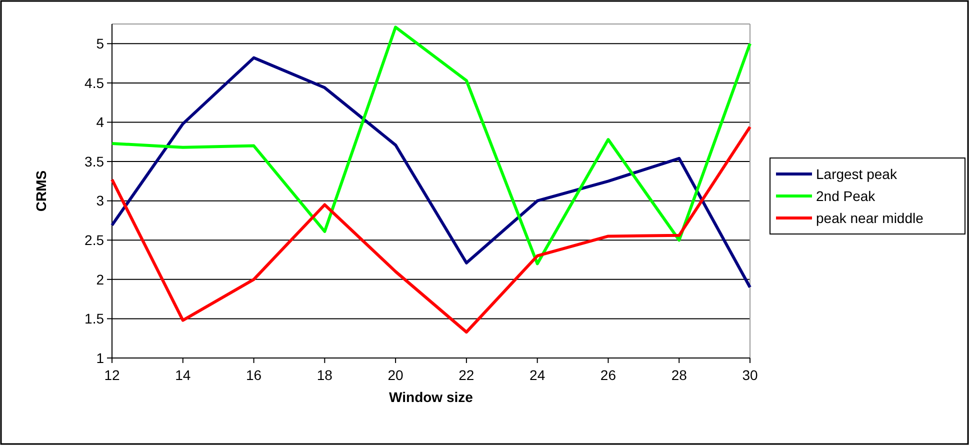  I want to click on y-axis-title: CRMS, so click(41, 191).